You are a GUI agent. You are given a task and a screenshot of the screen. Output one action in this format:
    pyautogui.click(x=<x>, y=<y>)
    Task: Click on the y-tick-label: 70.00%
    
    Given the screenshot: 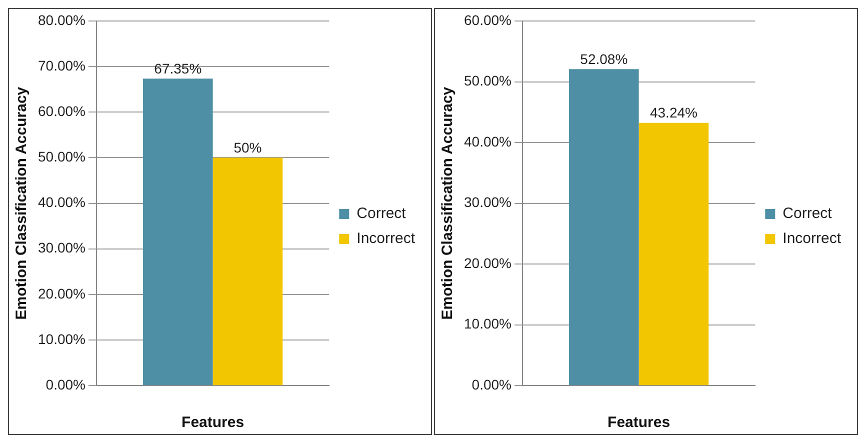 What is the action you would take?
    pyautogui.click(x=62, y=65)
    